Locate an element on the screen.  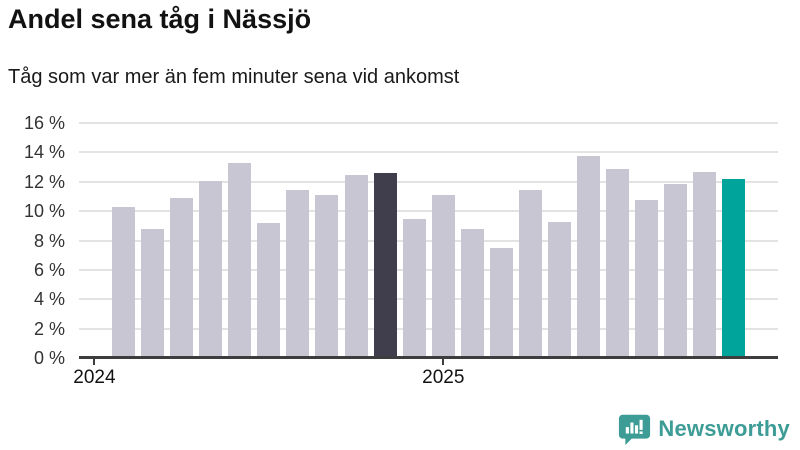
gridline-8pct is located at coordinates (428, 240).